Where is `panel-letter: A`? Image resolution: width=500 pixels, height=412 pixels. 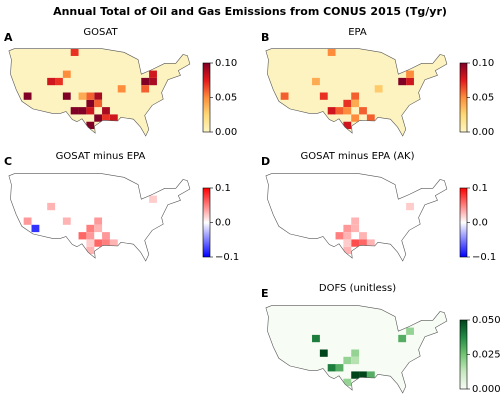 panel-letter: A is located at coordinates (8, 37).